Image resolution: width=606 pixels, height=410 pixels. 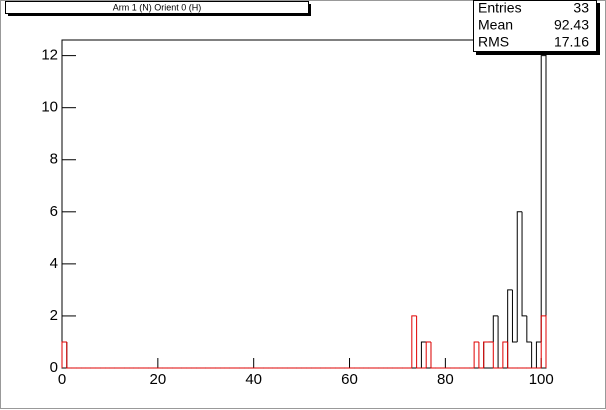 What do you see at coordinates (500, 8) in the screenshot?
I see `stat-label: Entries` at bounding box center [500, 8].